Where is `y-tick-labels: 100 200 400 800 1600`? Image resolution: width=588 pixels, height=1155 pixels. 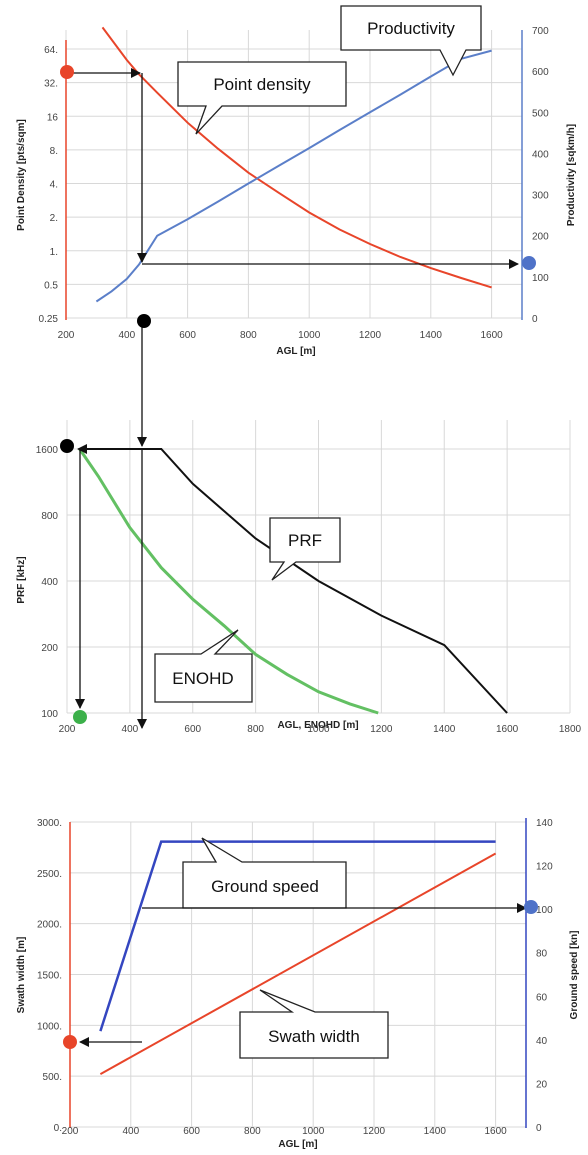 y-tick-labels: 100 200 400 800 1600 is located at coordinates (47, 582).